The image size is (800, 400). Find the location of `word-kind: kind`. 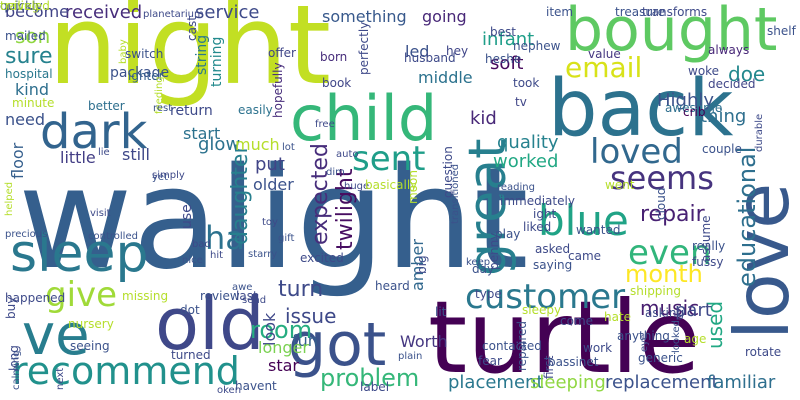

word-kind: kind is located at coordinates (32, 89).